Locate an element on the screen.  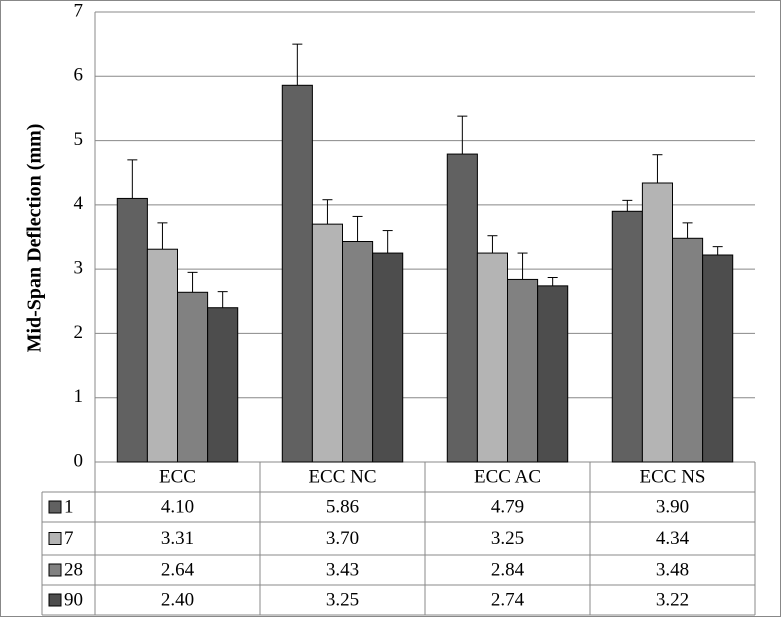
legend-label: 7 is located at coordinates (69, 538).